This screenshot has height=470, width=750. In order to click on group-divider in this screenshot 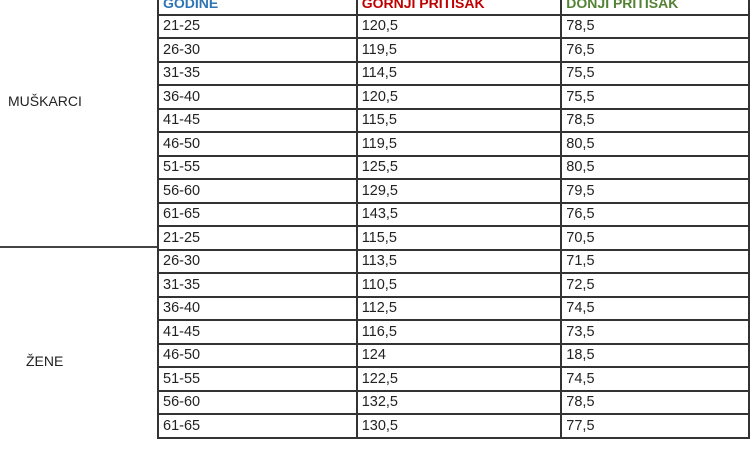, I will do `click(79, 247)`.